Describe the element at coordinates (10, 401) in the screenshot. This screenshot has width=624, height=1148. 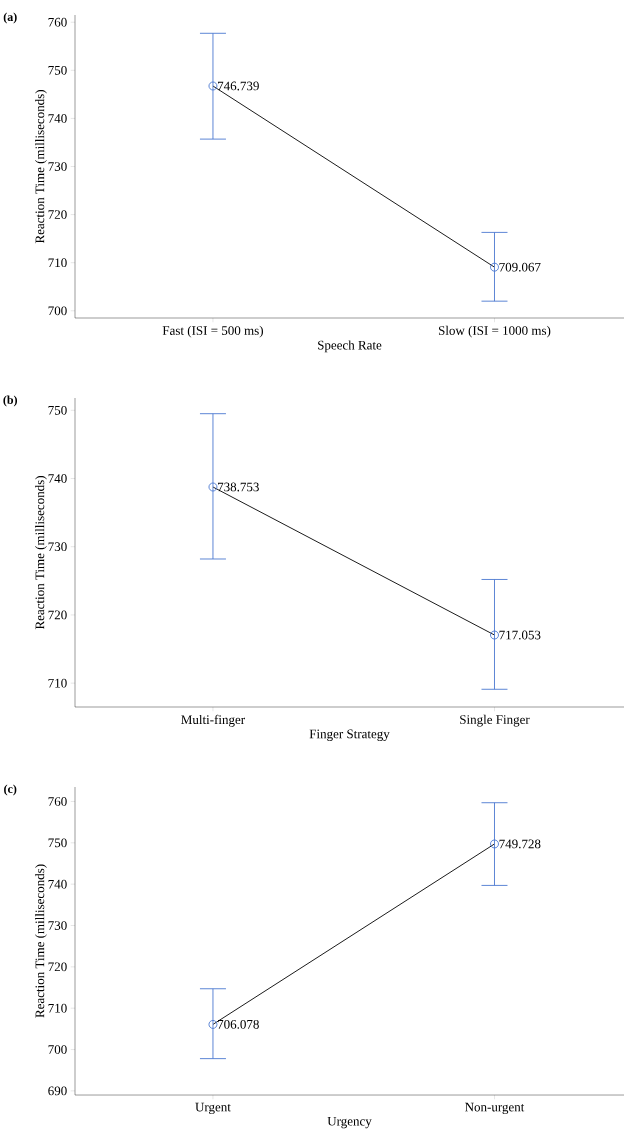
I see `chart-title: (b)` at that location.